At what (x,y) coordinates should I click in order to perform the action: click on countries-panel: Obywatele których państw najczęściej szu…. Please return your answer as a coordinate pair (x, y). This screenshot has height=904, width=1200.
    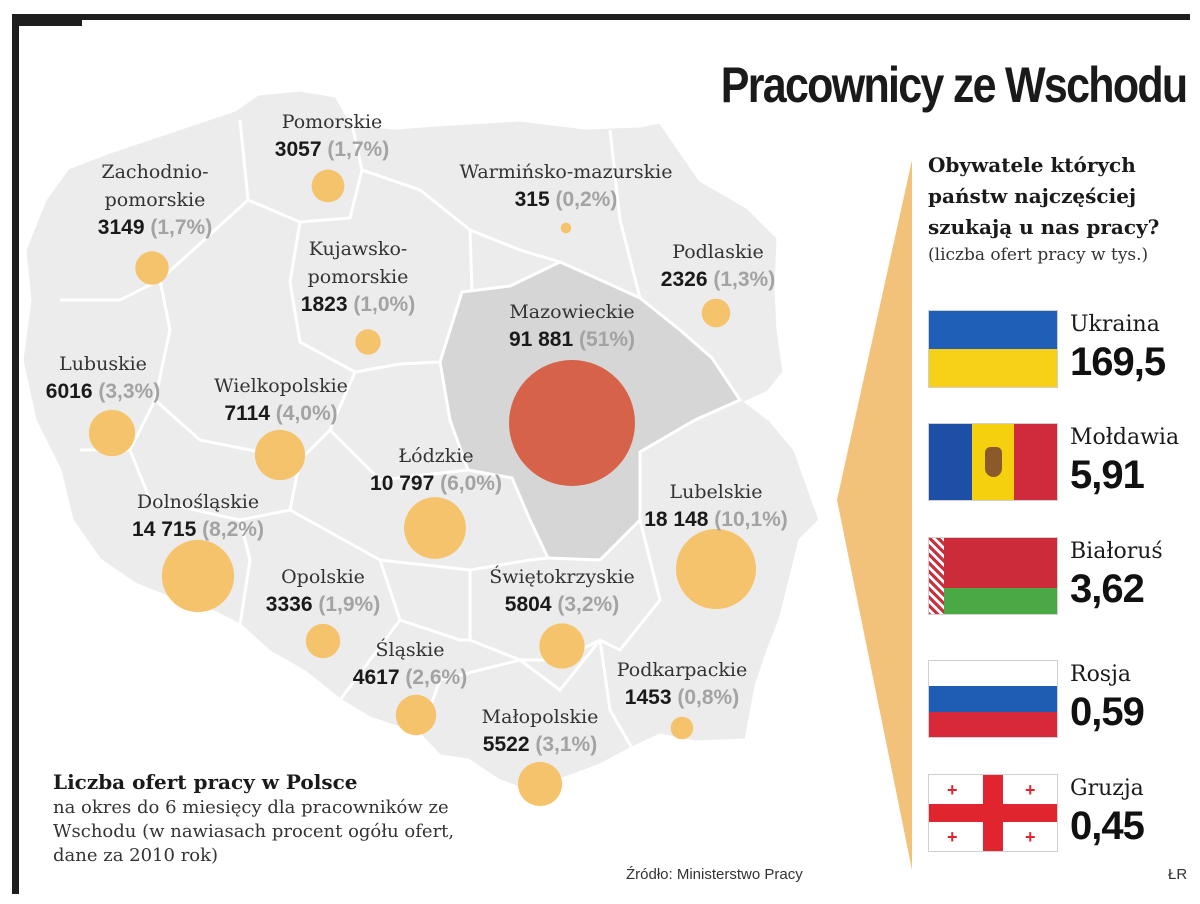
    Looking at the image, I should click on (1059, 207).